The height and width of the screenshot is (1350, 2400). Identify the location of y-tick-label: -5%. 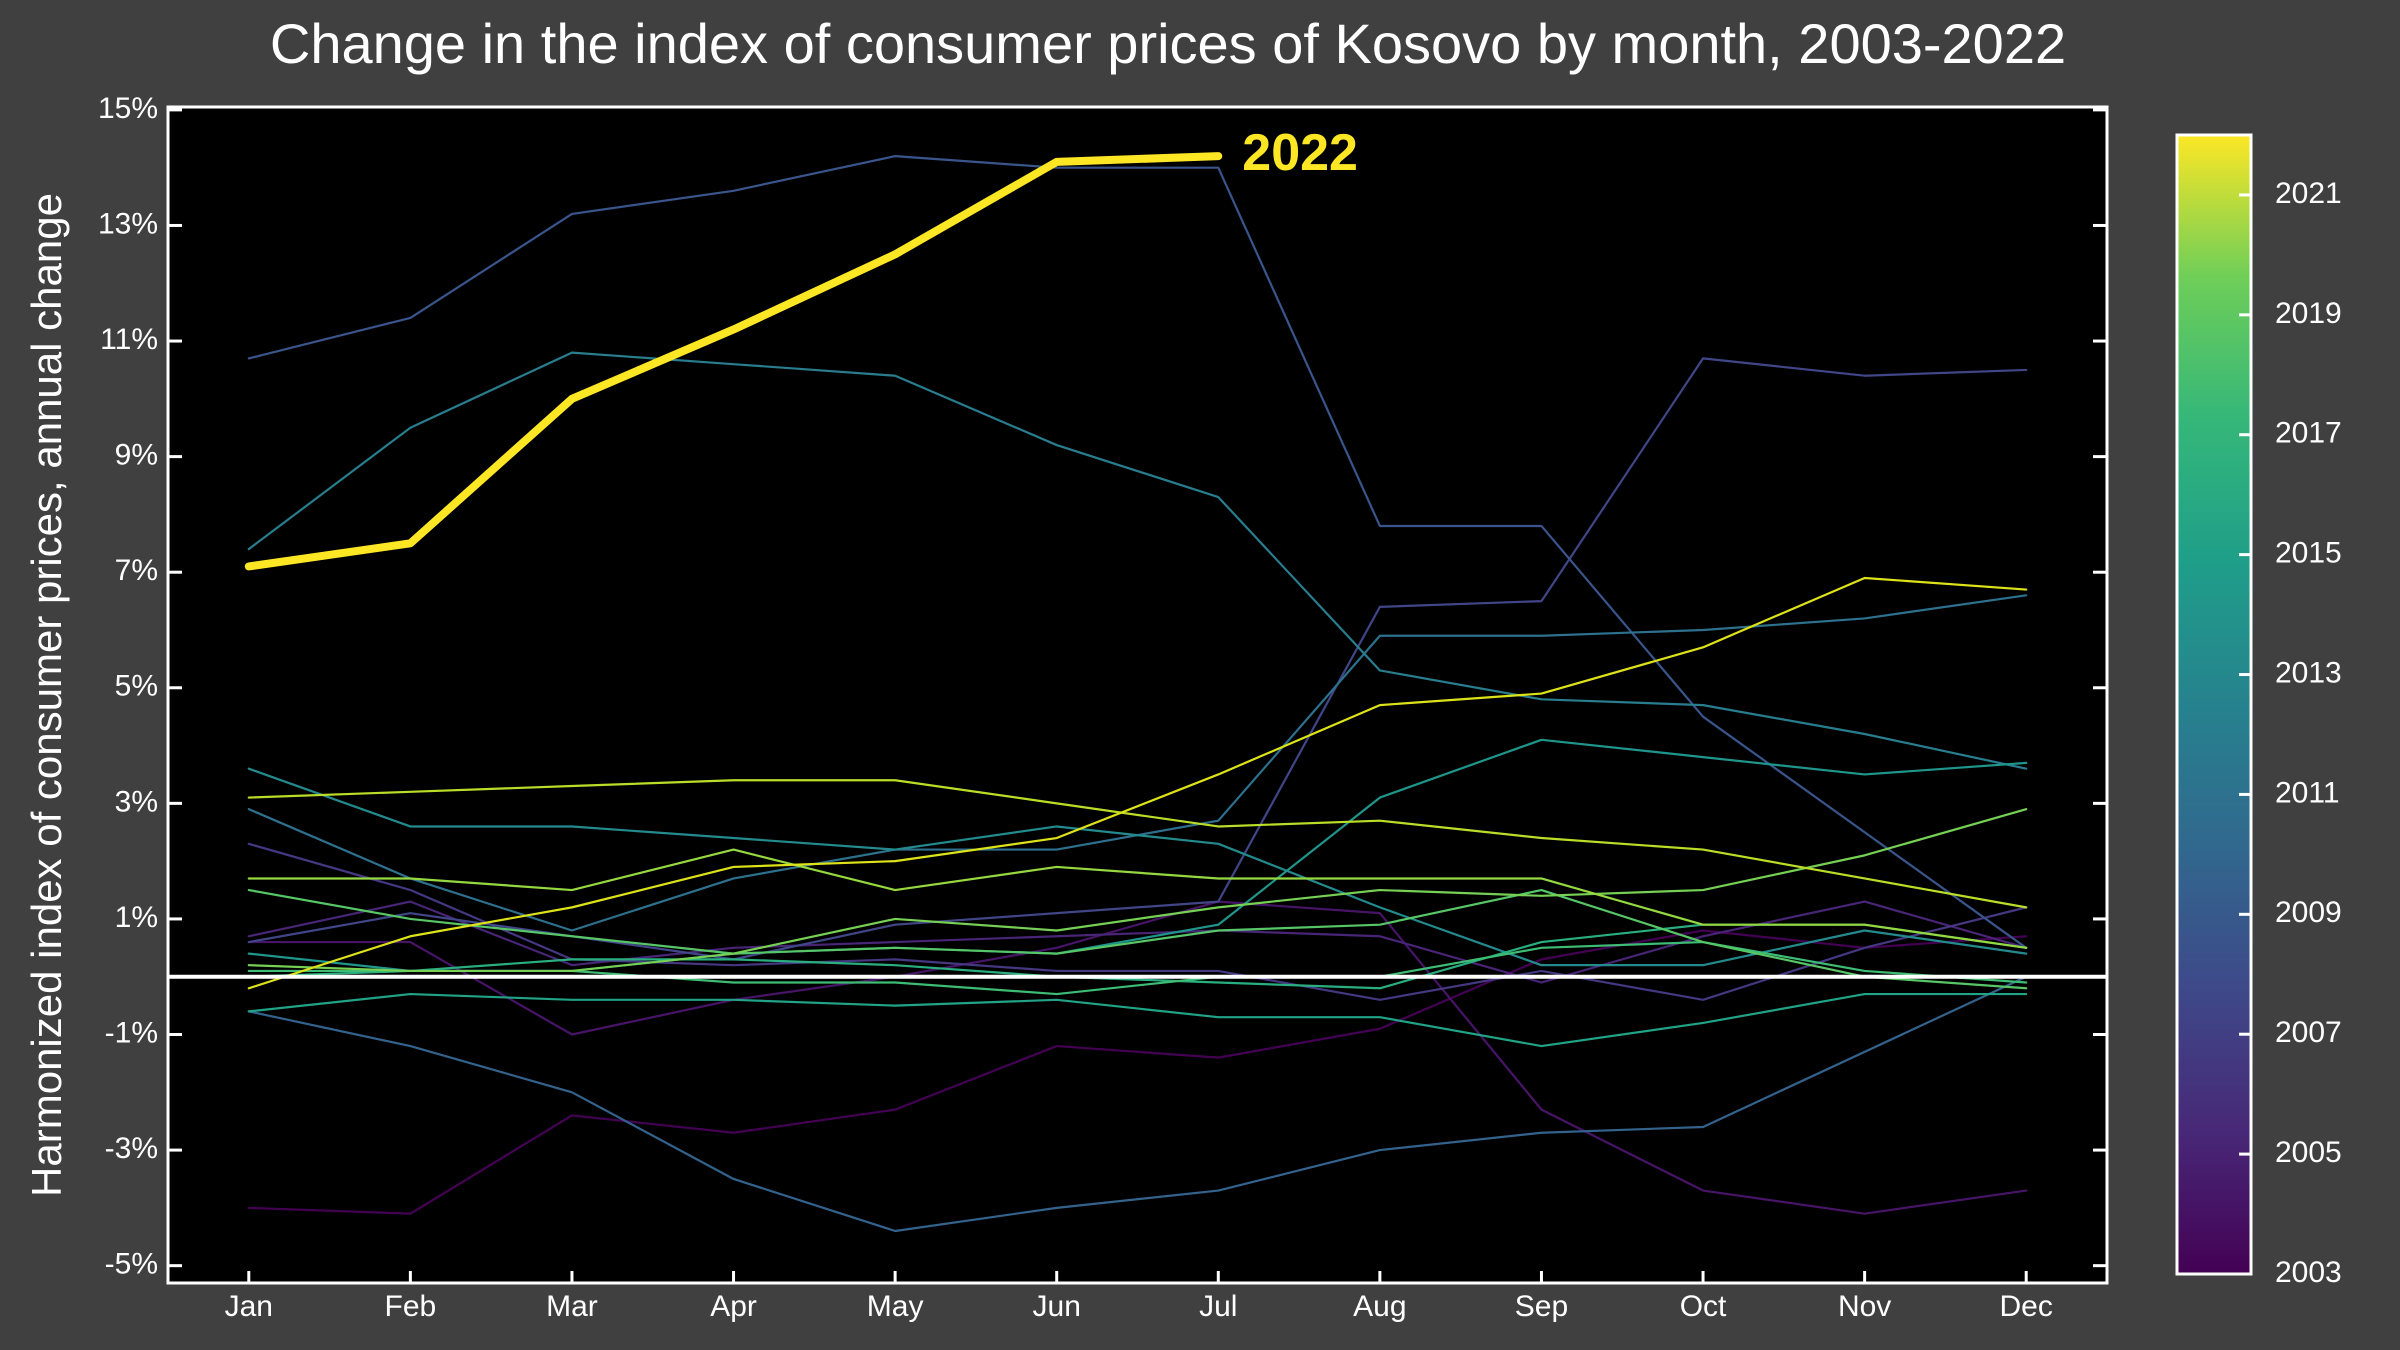
(131, 1264).